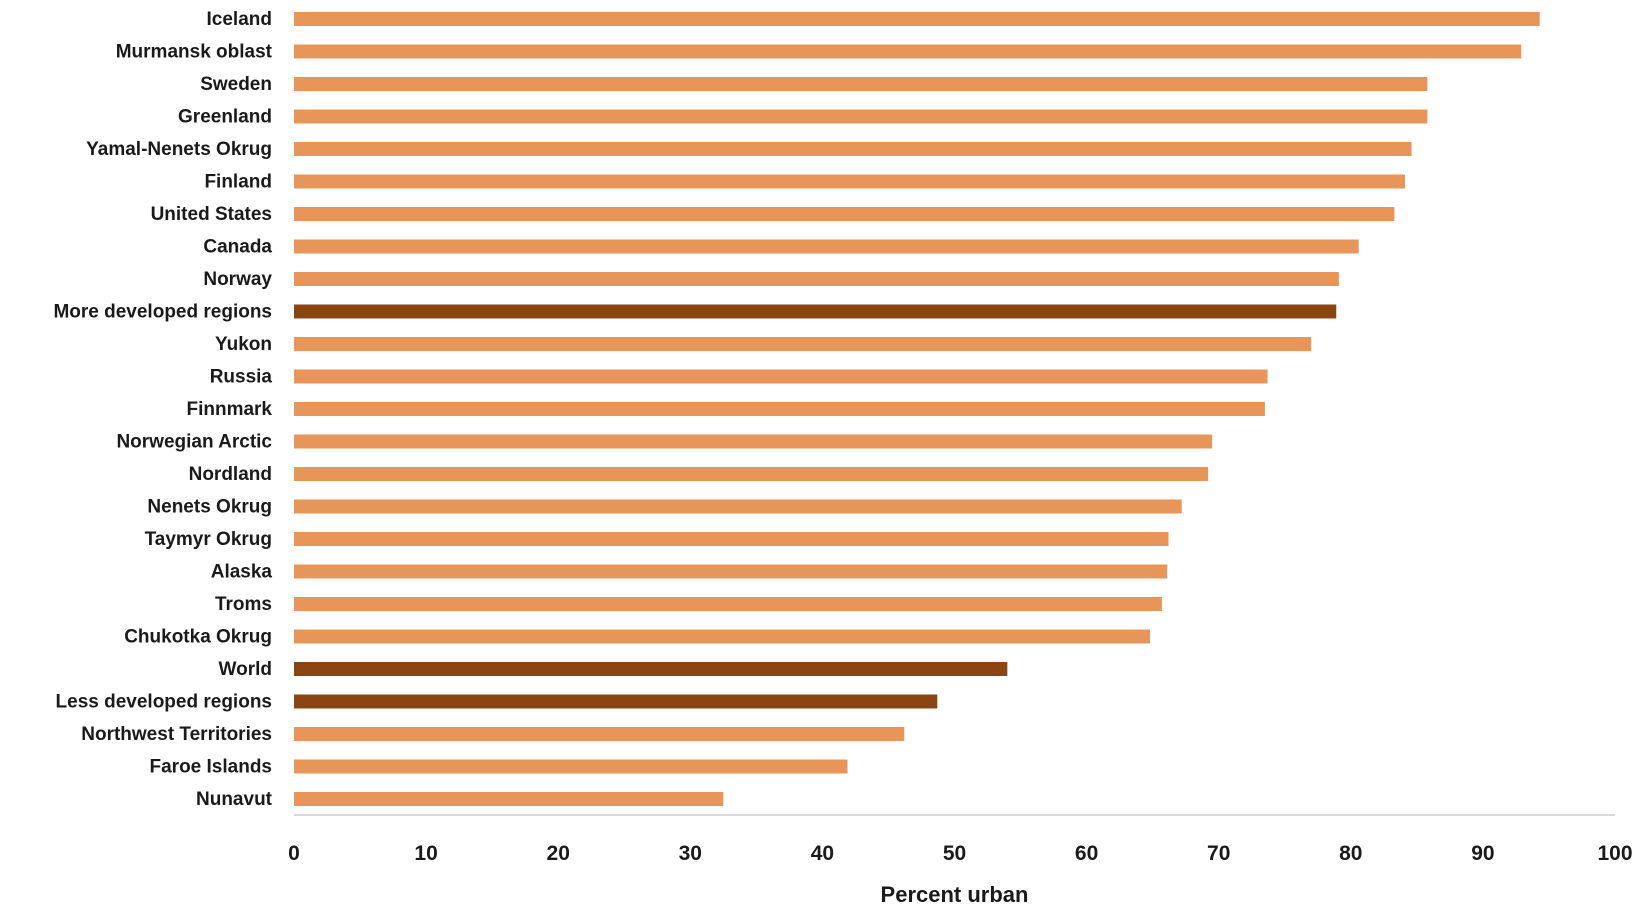 Image resolution: width=1650 pixels, height=910 pixels. Describe the element at coordinates (861, 116) in the screenshot. I see `bar-greenland` at that location.